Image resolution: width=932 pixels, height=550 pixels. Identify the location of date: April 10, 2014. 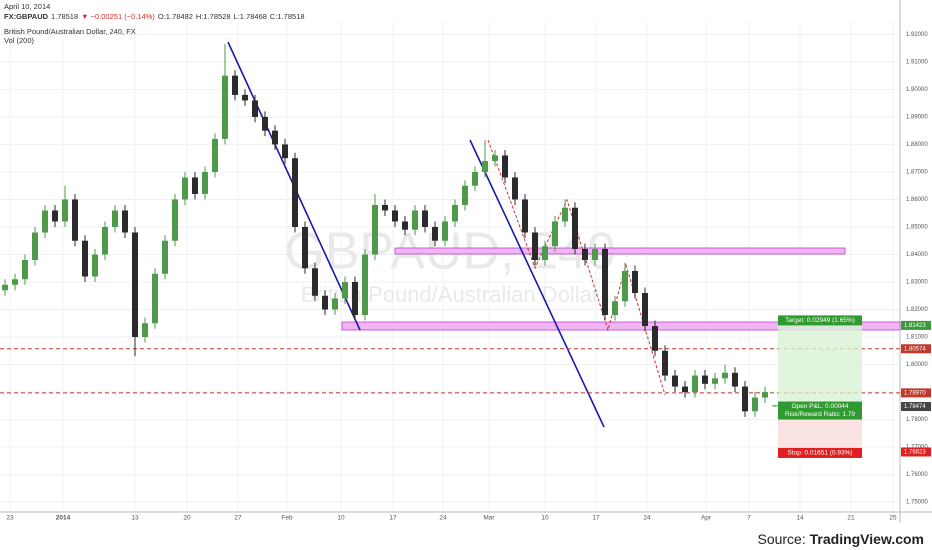
(27, 6).